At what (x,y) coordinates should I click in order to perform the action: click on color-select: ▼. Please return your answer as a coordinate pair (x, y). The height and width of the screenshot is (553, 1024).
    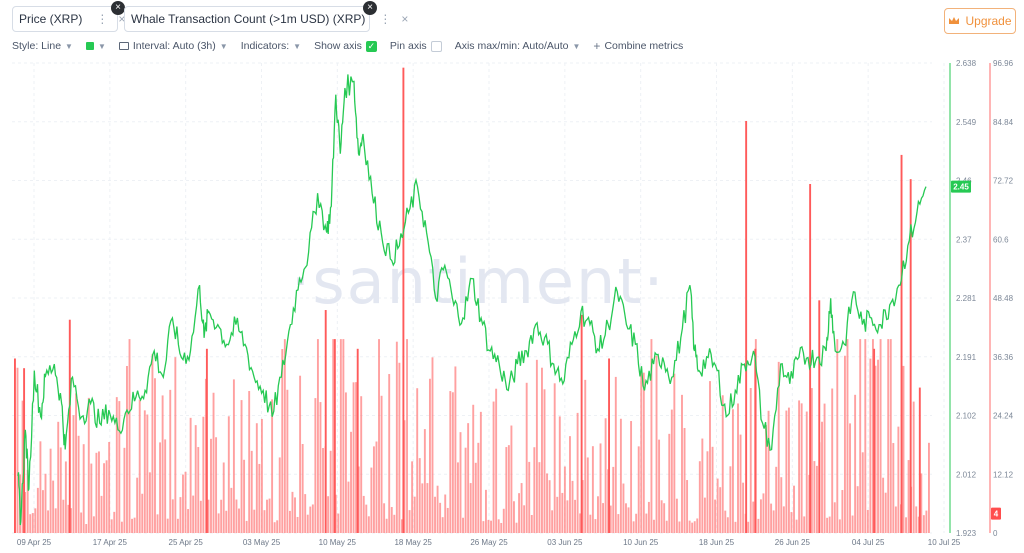
    Looking at the image, I should click on (95, 46).